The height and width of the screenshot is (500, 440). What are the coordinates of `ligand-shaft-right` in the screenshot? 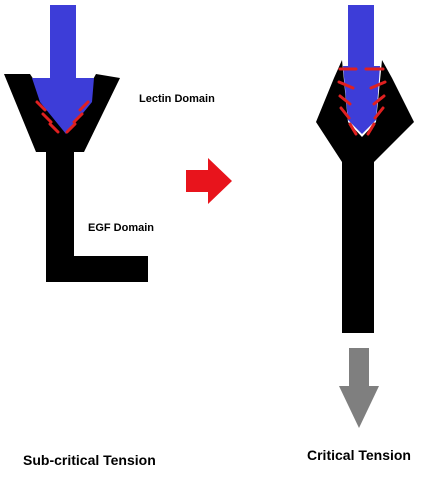 It's located at (361, 39).